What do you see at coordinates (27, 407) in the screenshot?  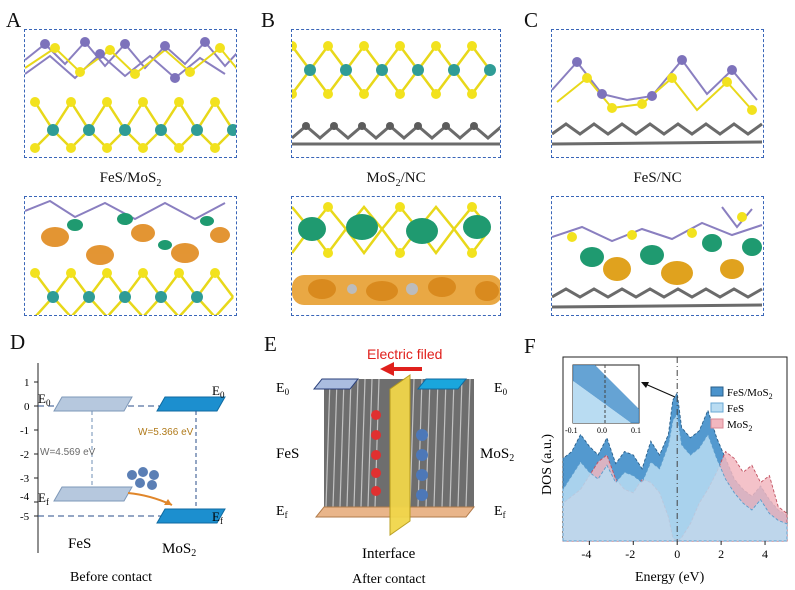 I see `tick-0: 0` at bounding box center [27, 407].